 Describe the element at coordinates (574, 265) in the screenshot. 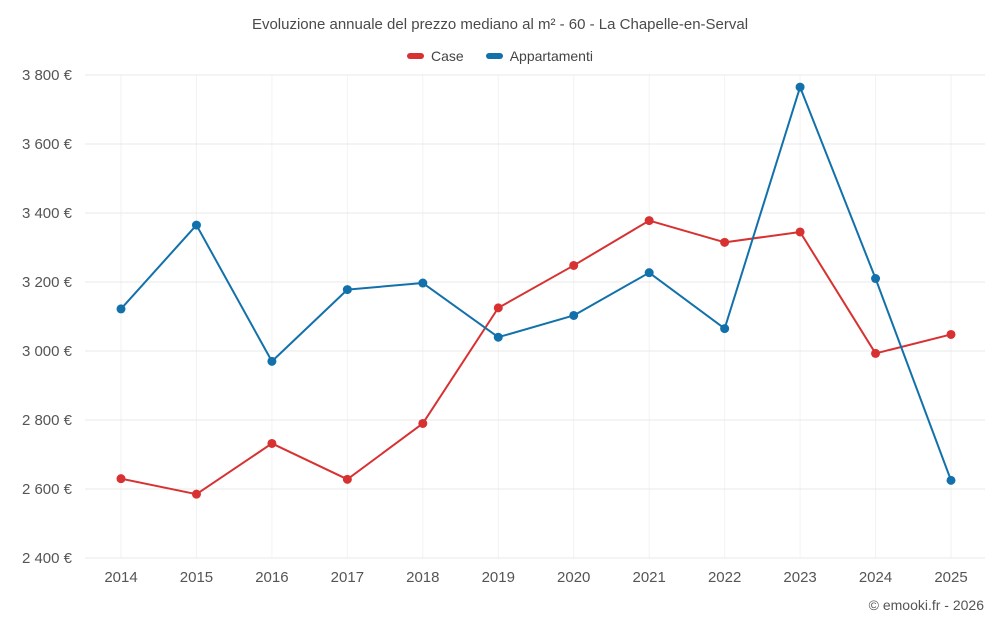

I see `data-point-case-2020` at that location.